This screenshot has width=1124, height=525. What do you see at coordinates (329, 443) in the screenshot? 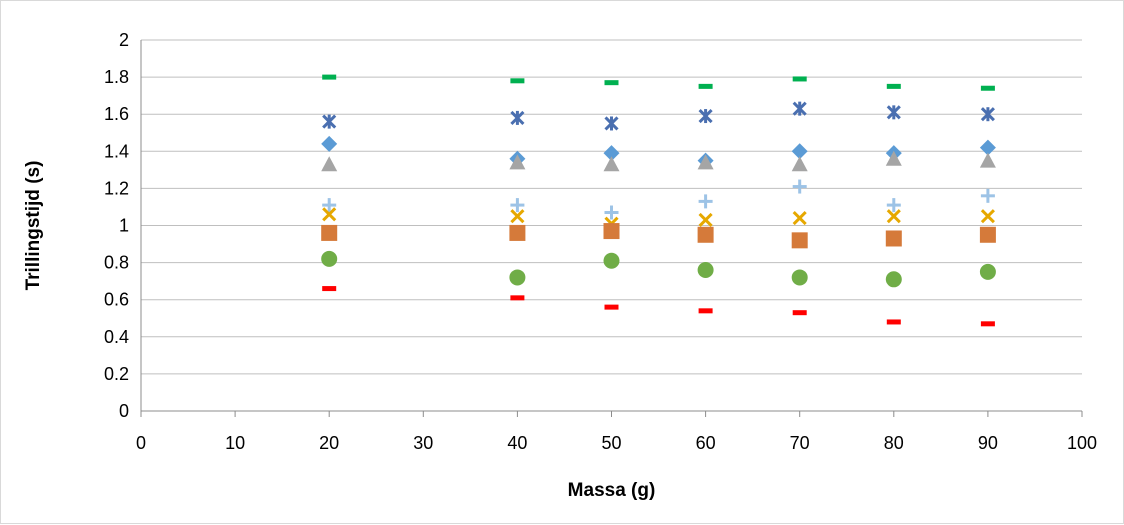
I see `x-tick-label: 20` at bounding box center [329, 443].